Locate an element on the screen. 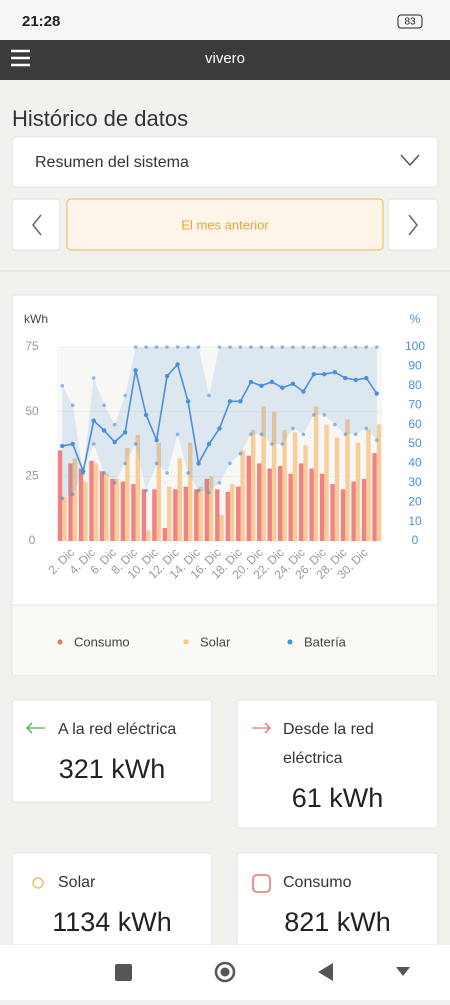  nav-home-dot is located at coordinates (225, 972).